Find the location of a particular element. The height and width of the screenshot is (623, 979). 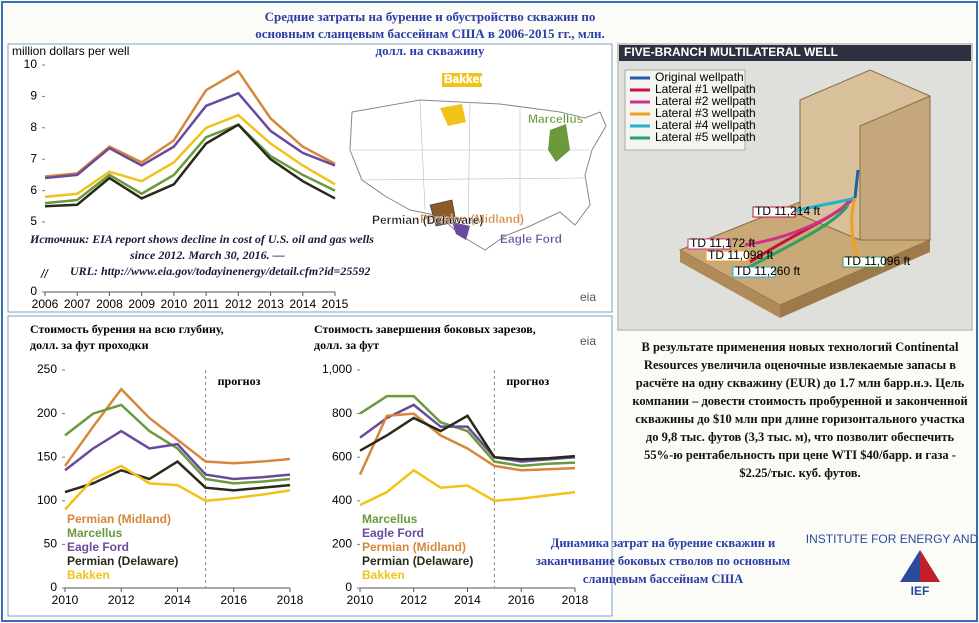

x-tick-label: 2006 is located at coordinates (45, 304).